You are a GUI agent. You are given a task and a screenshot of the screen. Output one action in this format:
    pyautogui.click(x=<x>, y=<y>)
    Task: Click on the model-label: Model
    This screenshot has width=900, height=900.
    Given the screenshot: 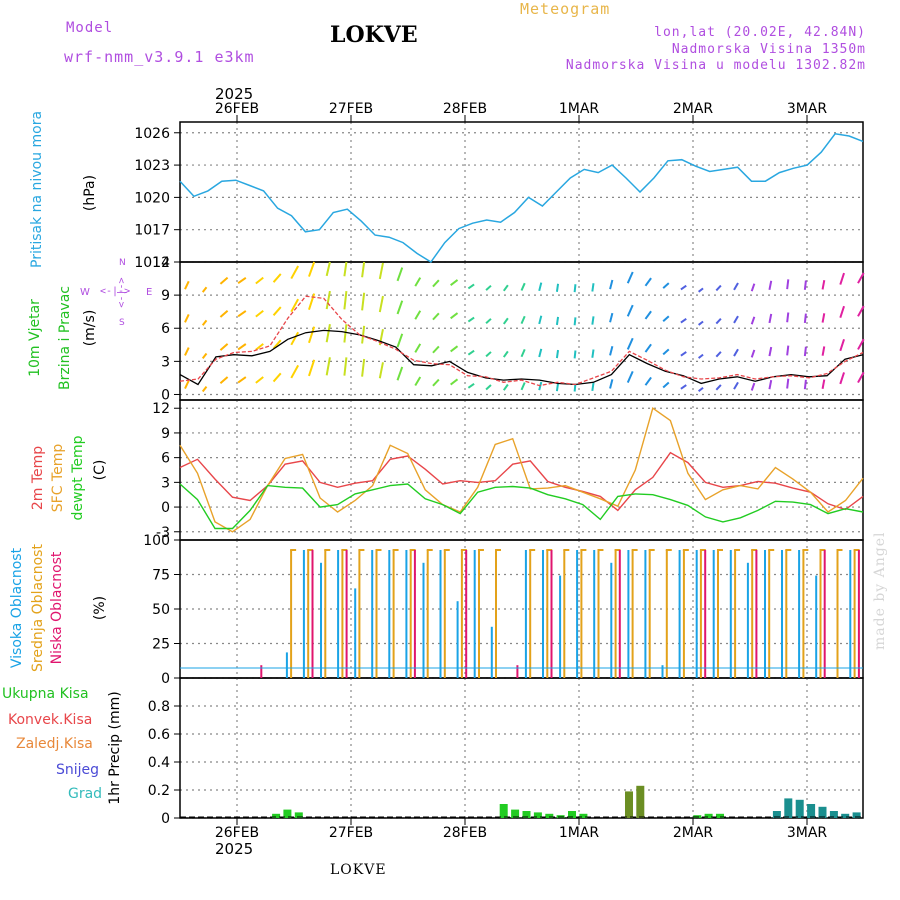 What is the action you would take?
    pyautogui.click(x=90, y=28)
    